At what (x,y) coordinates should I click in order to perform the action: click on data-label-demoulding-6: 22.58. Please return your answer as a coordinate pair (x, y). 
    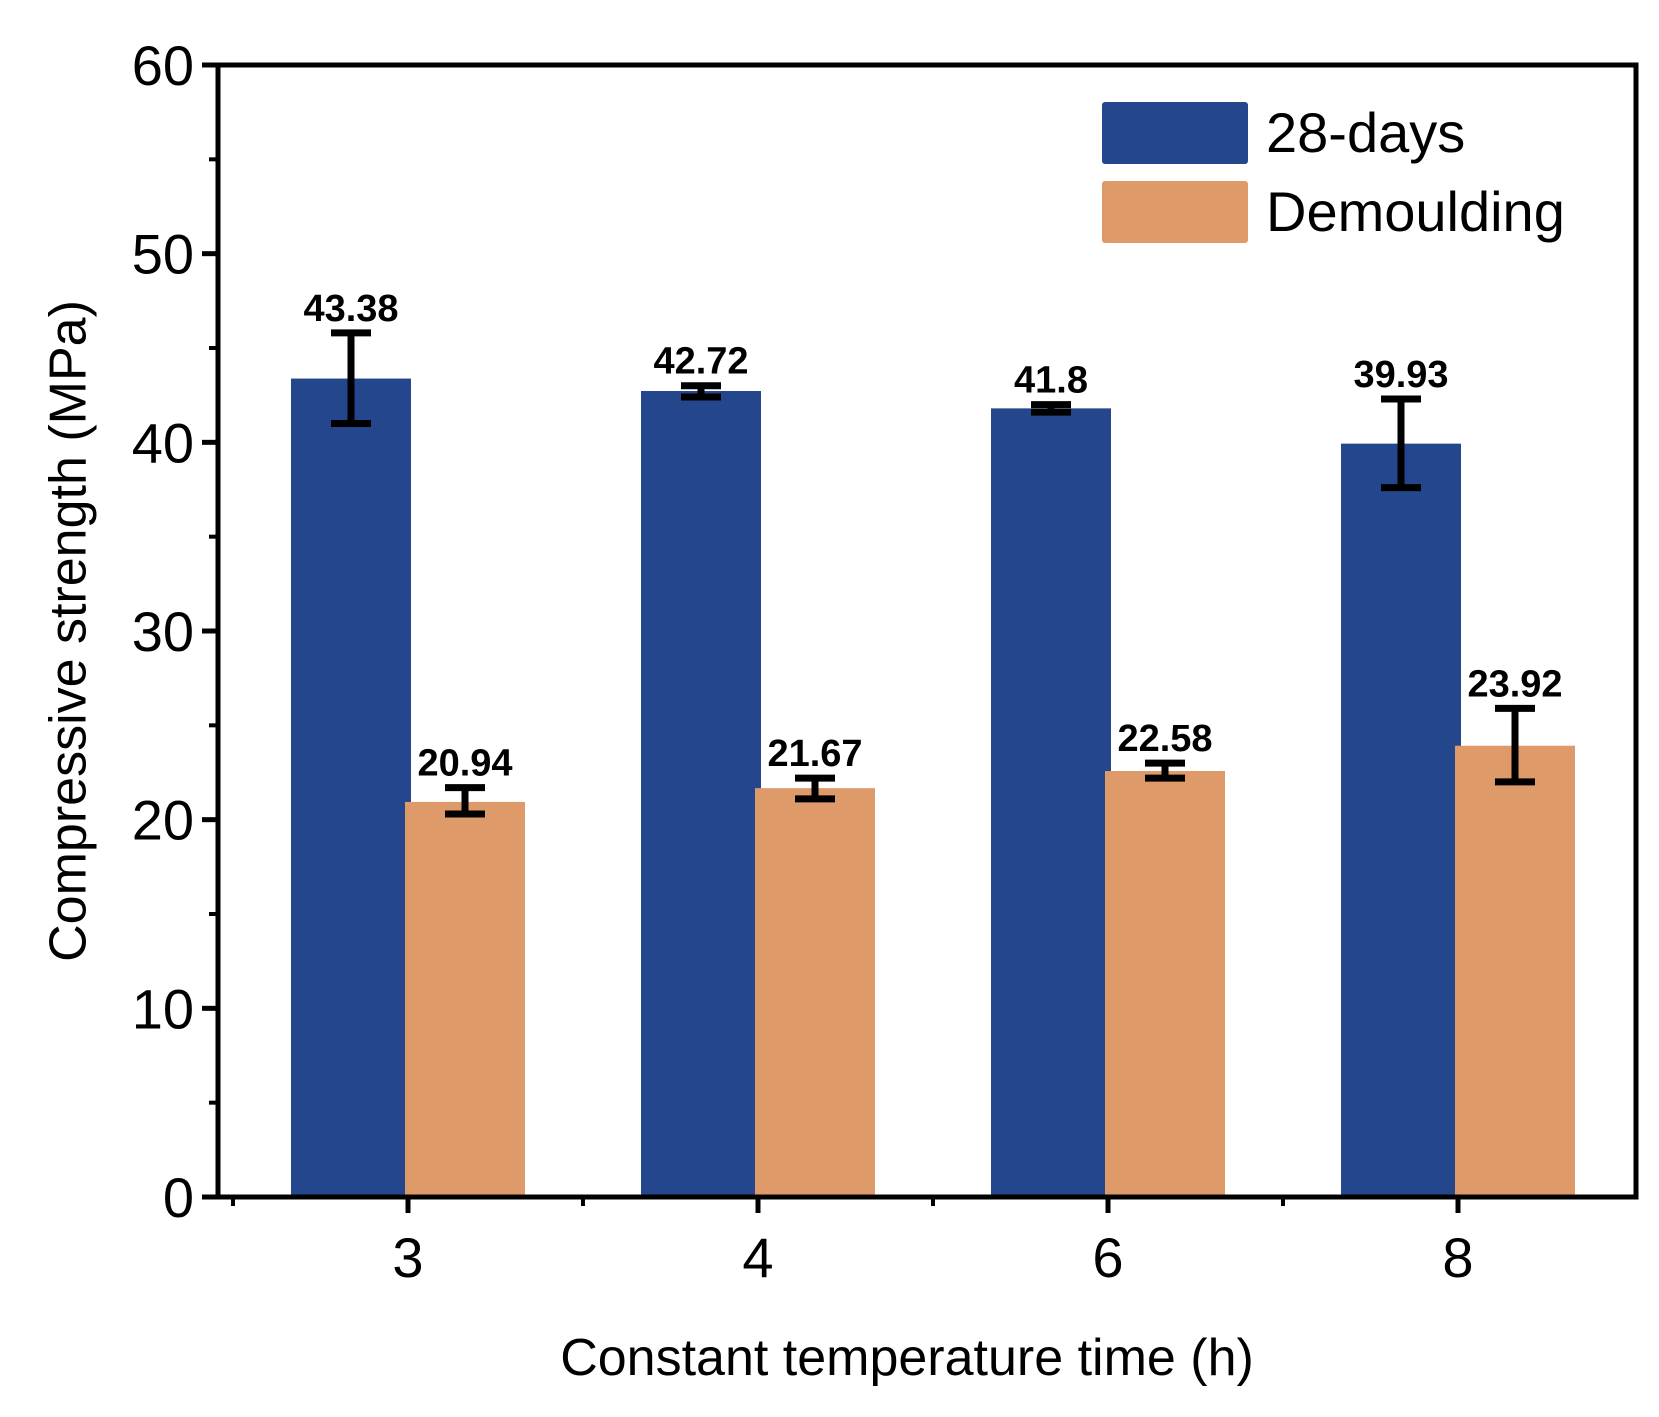
    Looking at the image, I should click on (1164, 739).